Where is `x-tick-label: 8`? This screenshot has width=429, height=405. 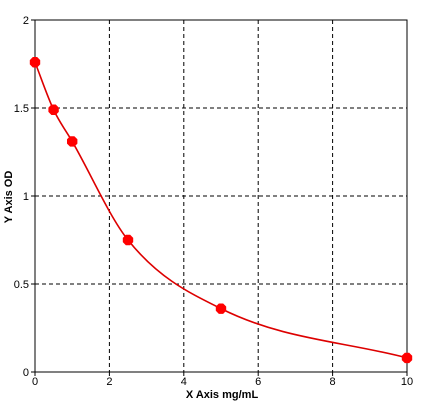
x-tick-label: 8 is located at coordinates (333, 382).